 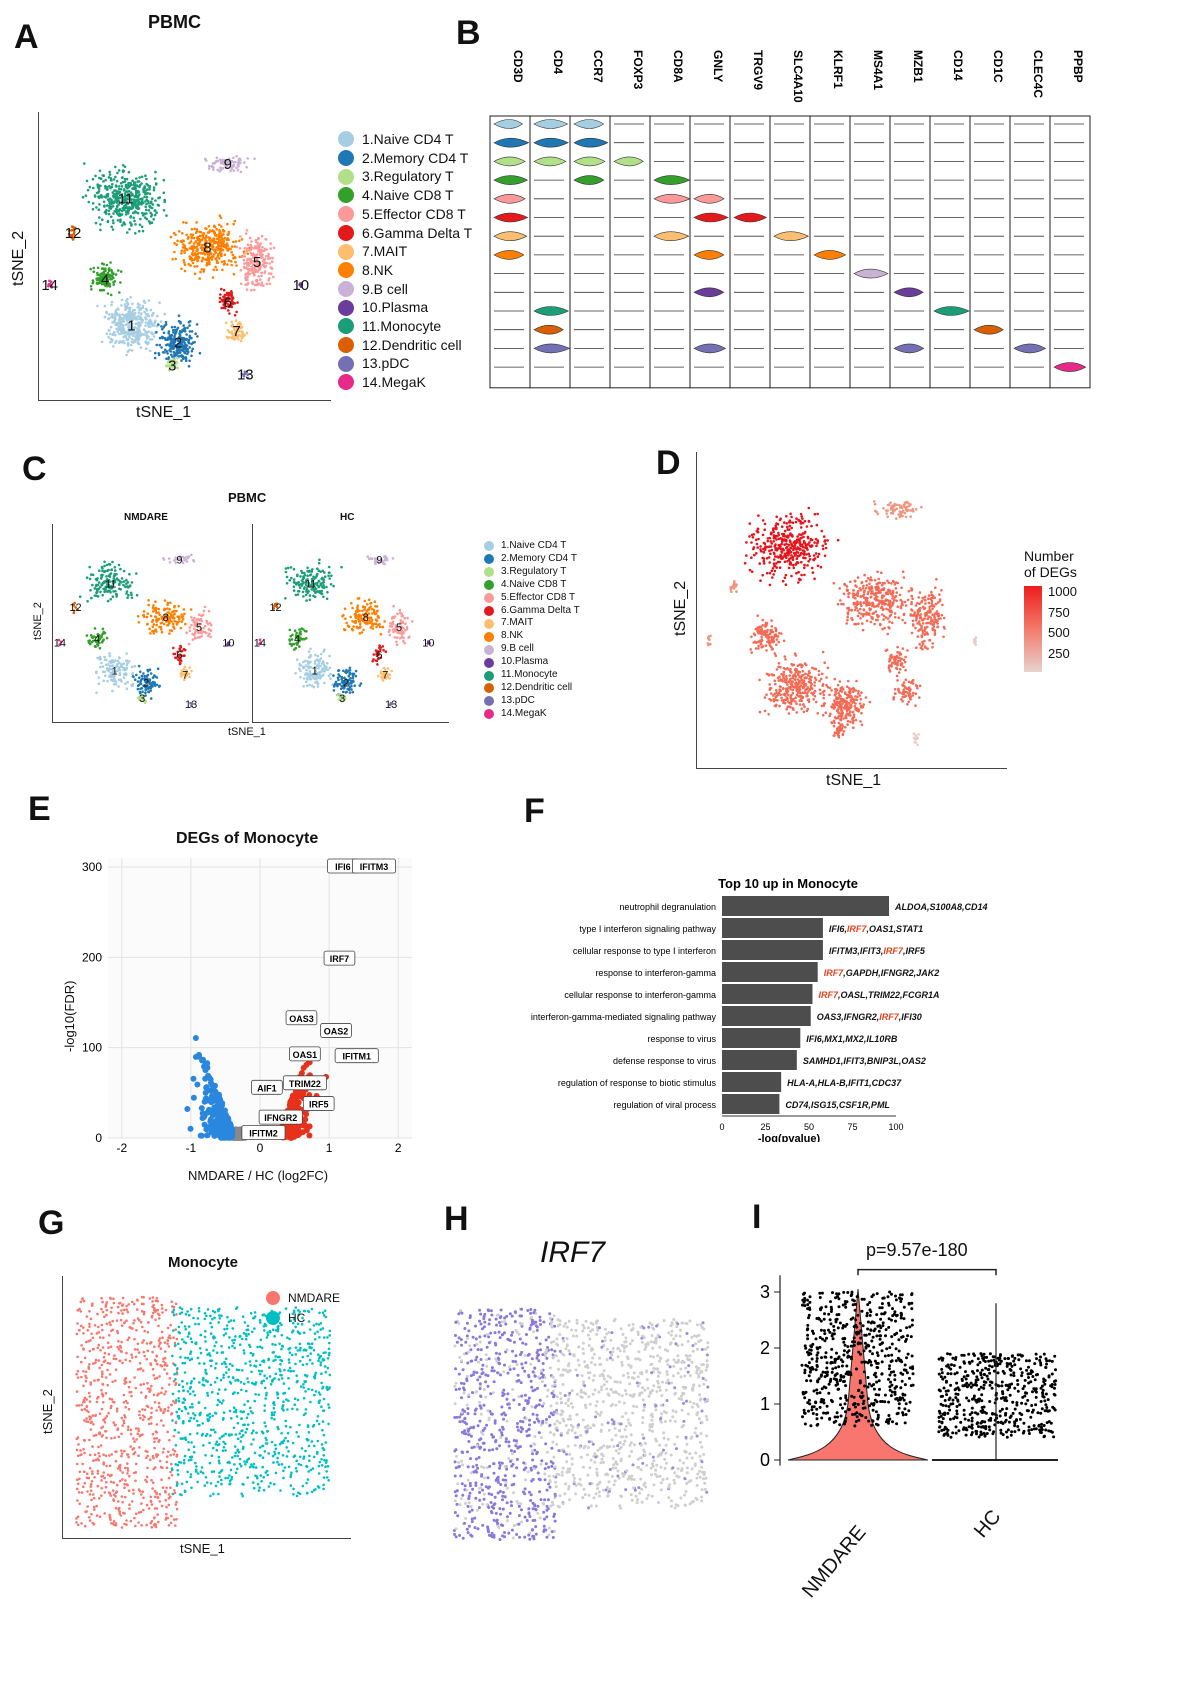 I want to click on violin-shape, so click(x=548, y=329).